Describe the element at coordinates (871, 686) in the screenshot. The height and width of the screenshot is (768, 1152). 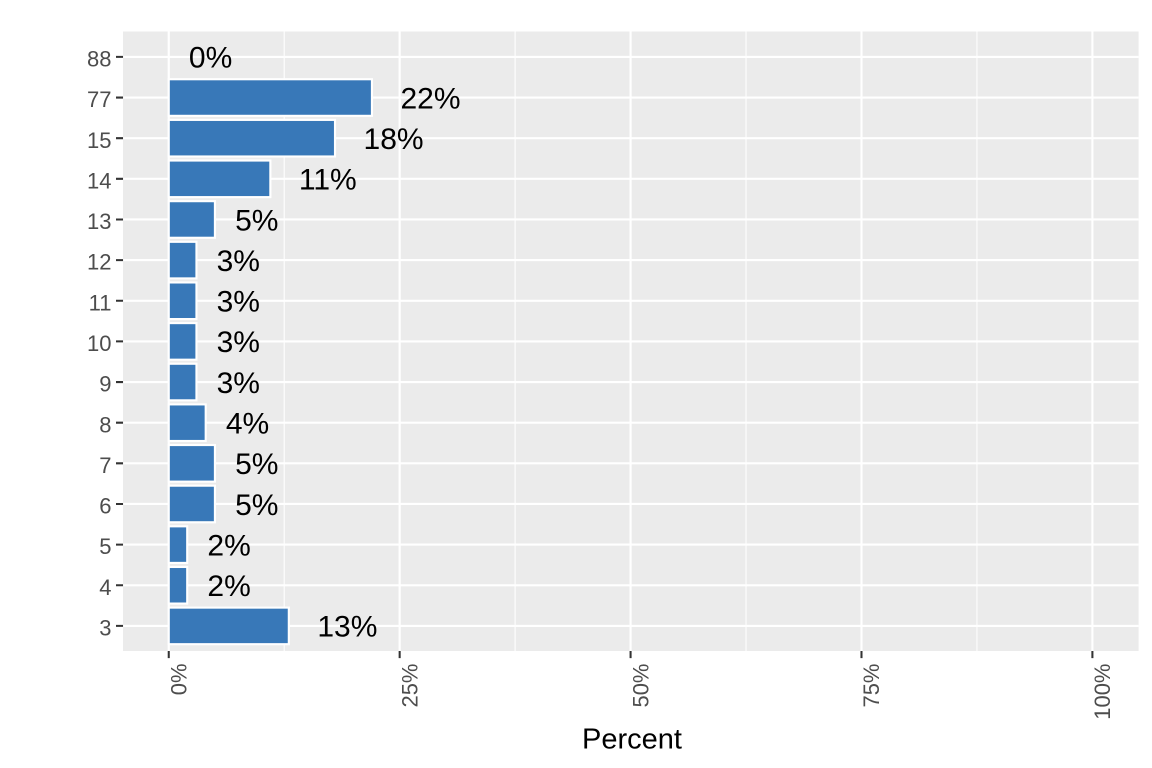
I see `svg-text: 75%` at that location.